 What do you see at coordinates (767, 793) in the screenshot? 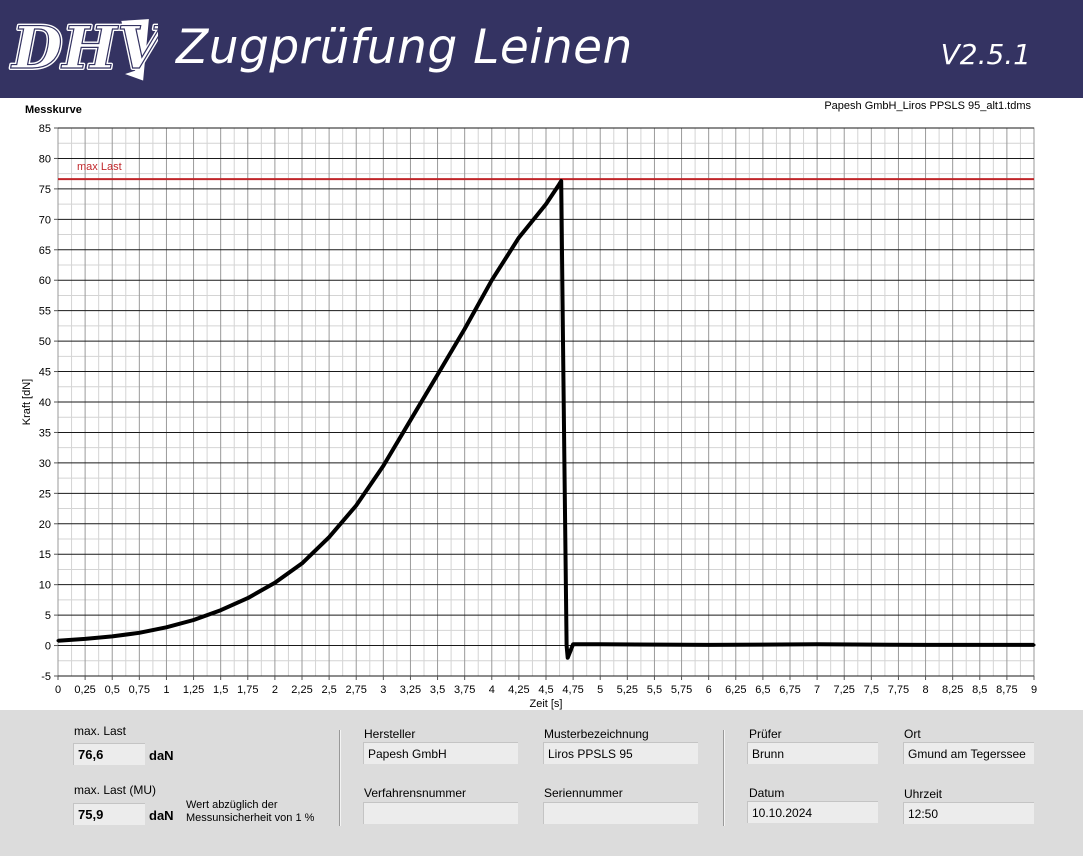
I see `datum-label: Datum` at bounding box center [767, 793].